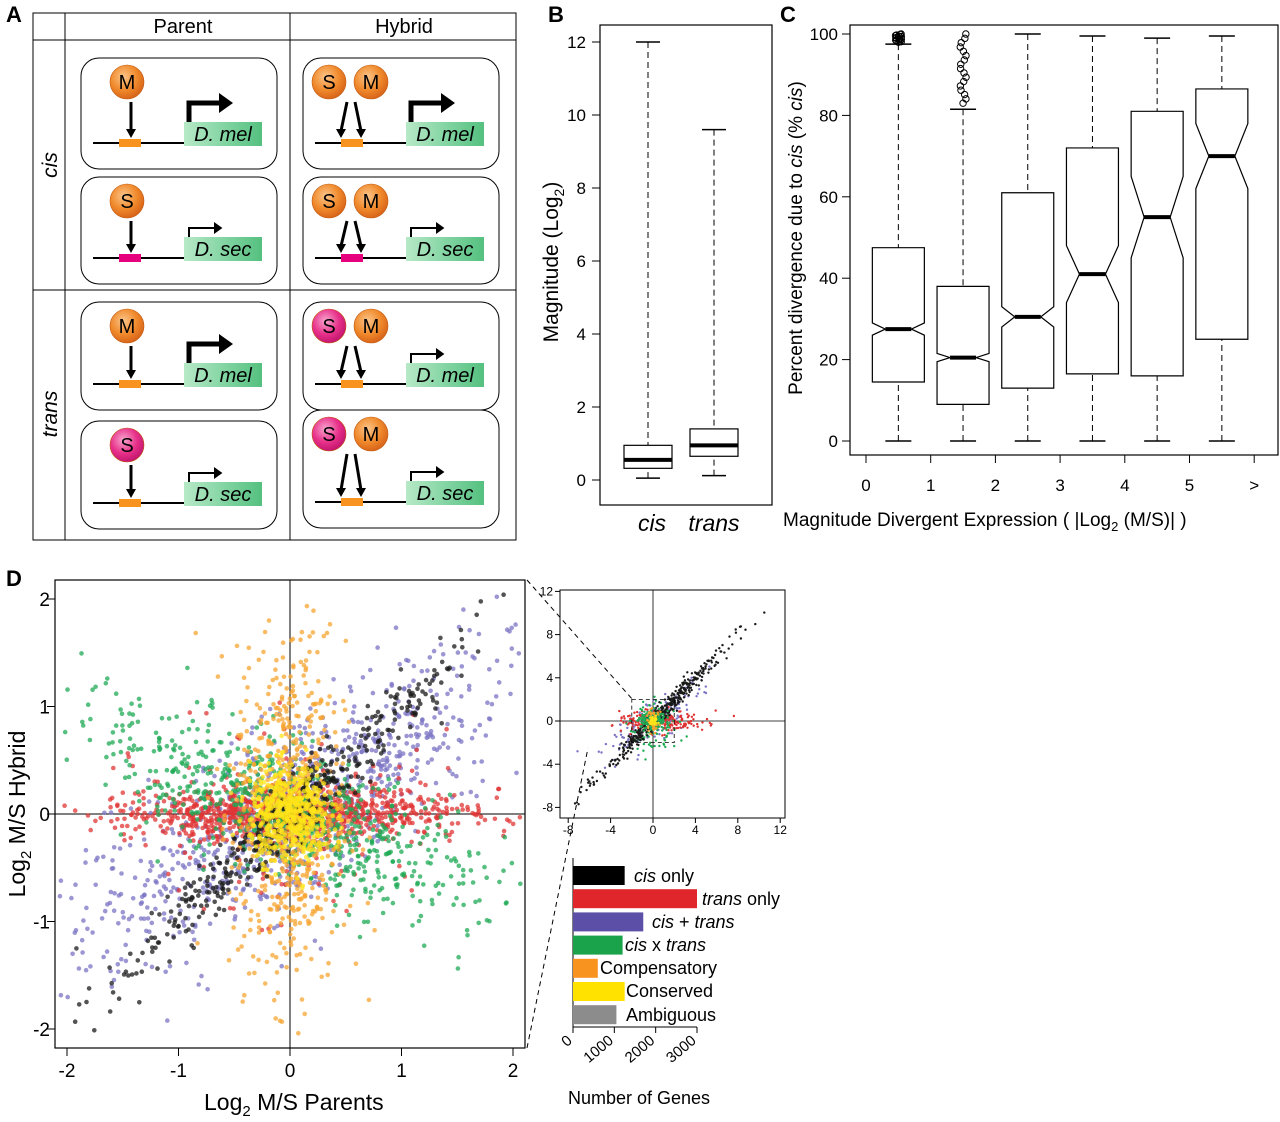  I want to click on x-tick-label: 1, so click(930, 485).